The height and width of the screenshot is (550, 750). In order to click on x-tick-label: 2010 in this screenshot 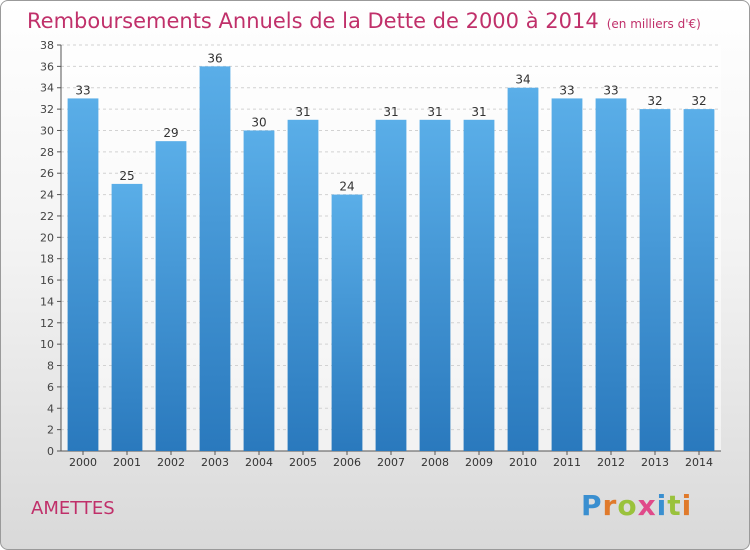, I will do `click(523, 462)`.